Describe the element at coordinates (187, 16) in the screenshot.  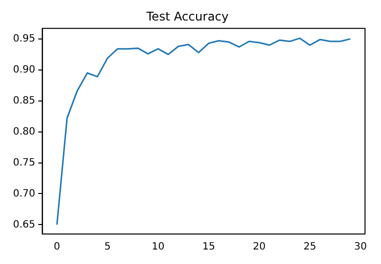
I see `chart-title: Test Accuracy` at that location.